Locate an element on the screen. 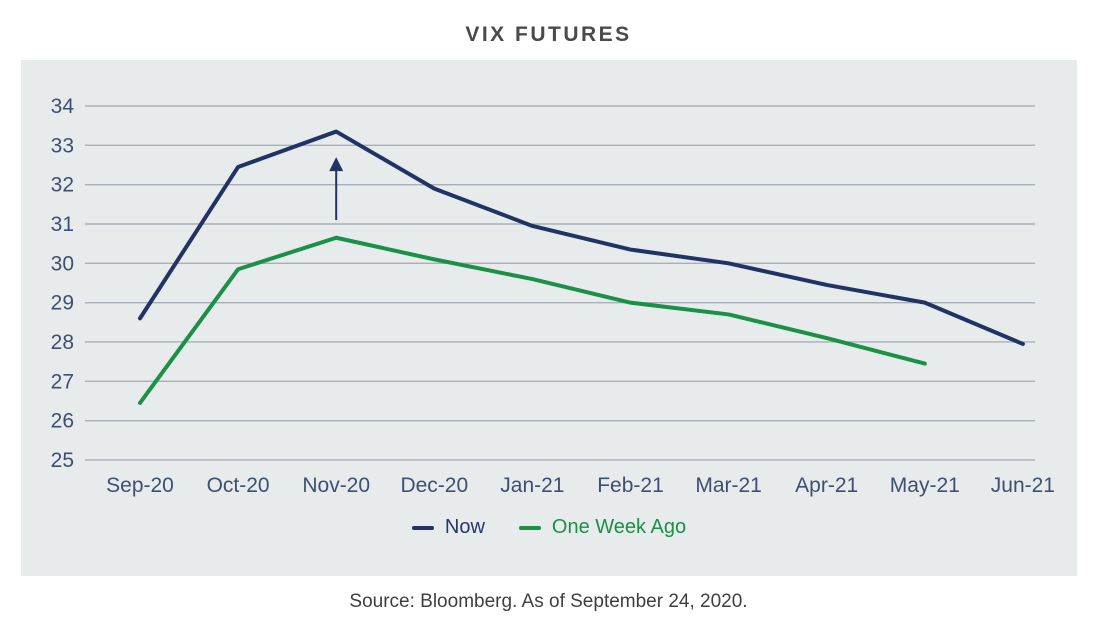 Image resolution: width=1097 pixels, height=632 pixels. y-tick-label: 30 is located at coordinates (62, 263).